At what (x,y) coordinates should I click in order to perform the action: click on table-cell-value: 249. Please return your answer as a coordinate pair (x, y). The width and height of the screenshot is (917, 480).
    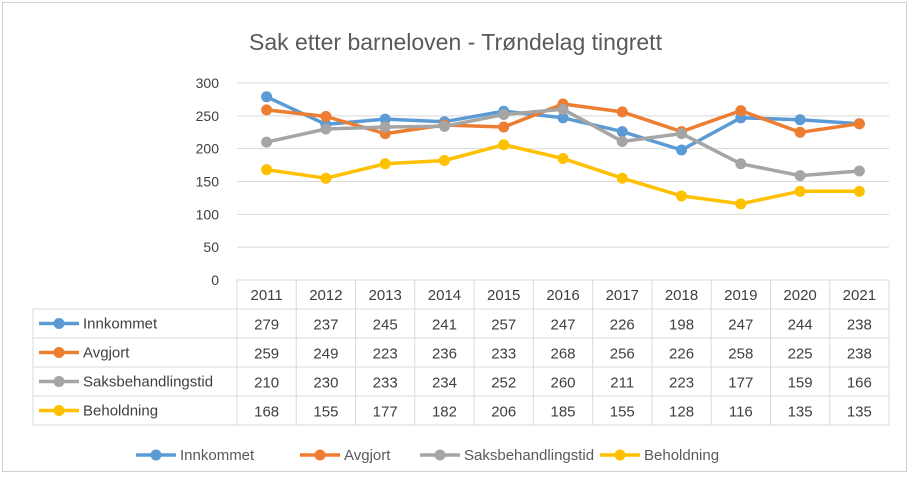
    Looking at the image, I should click on (325, 354).